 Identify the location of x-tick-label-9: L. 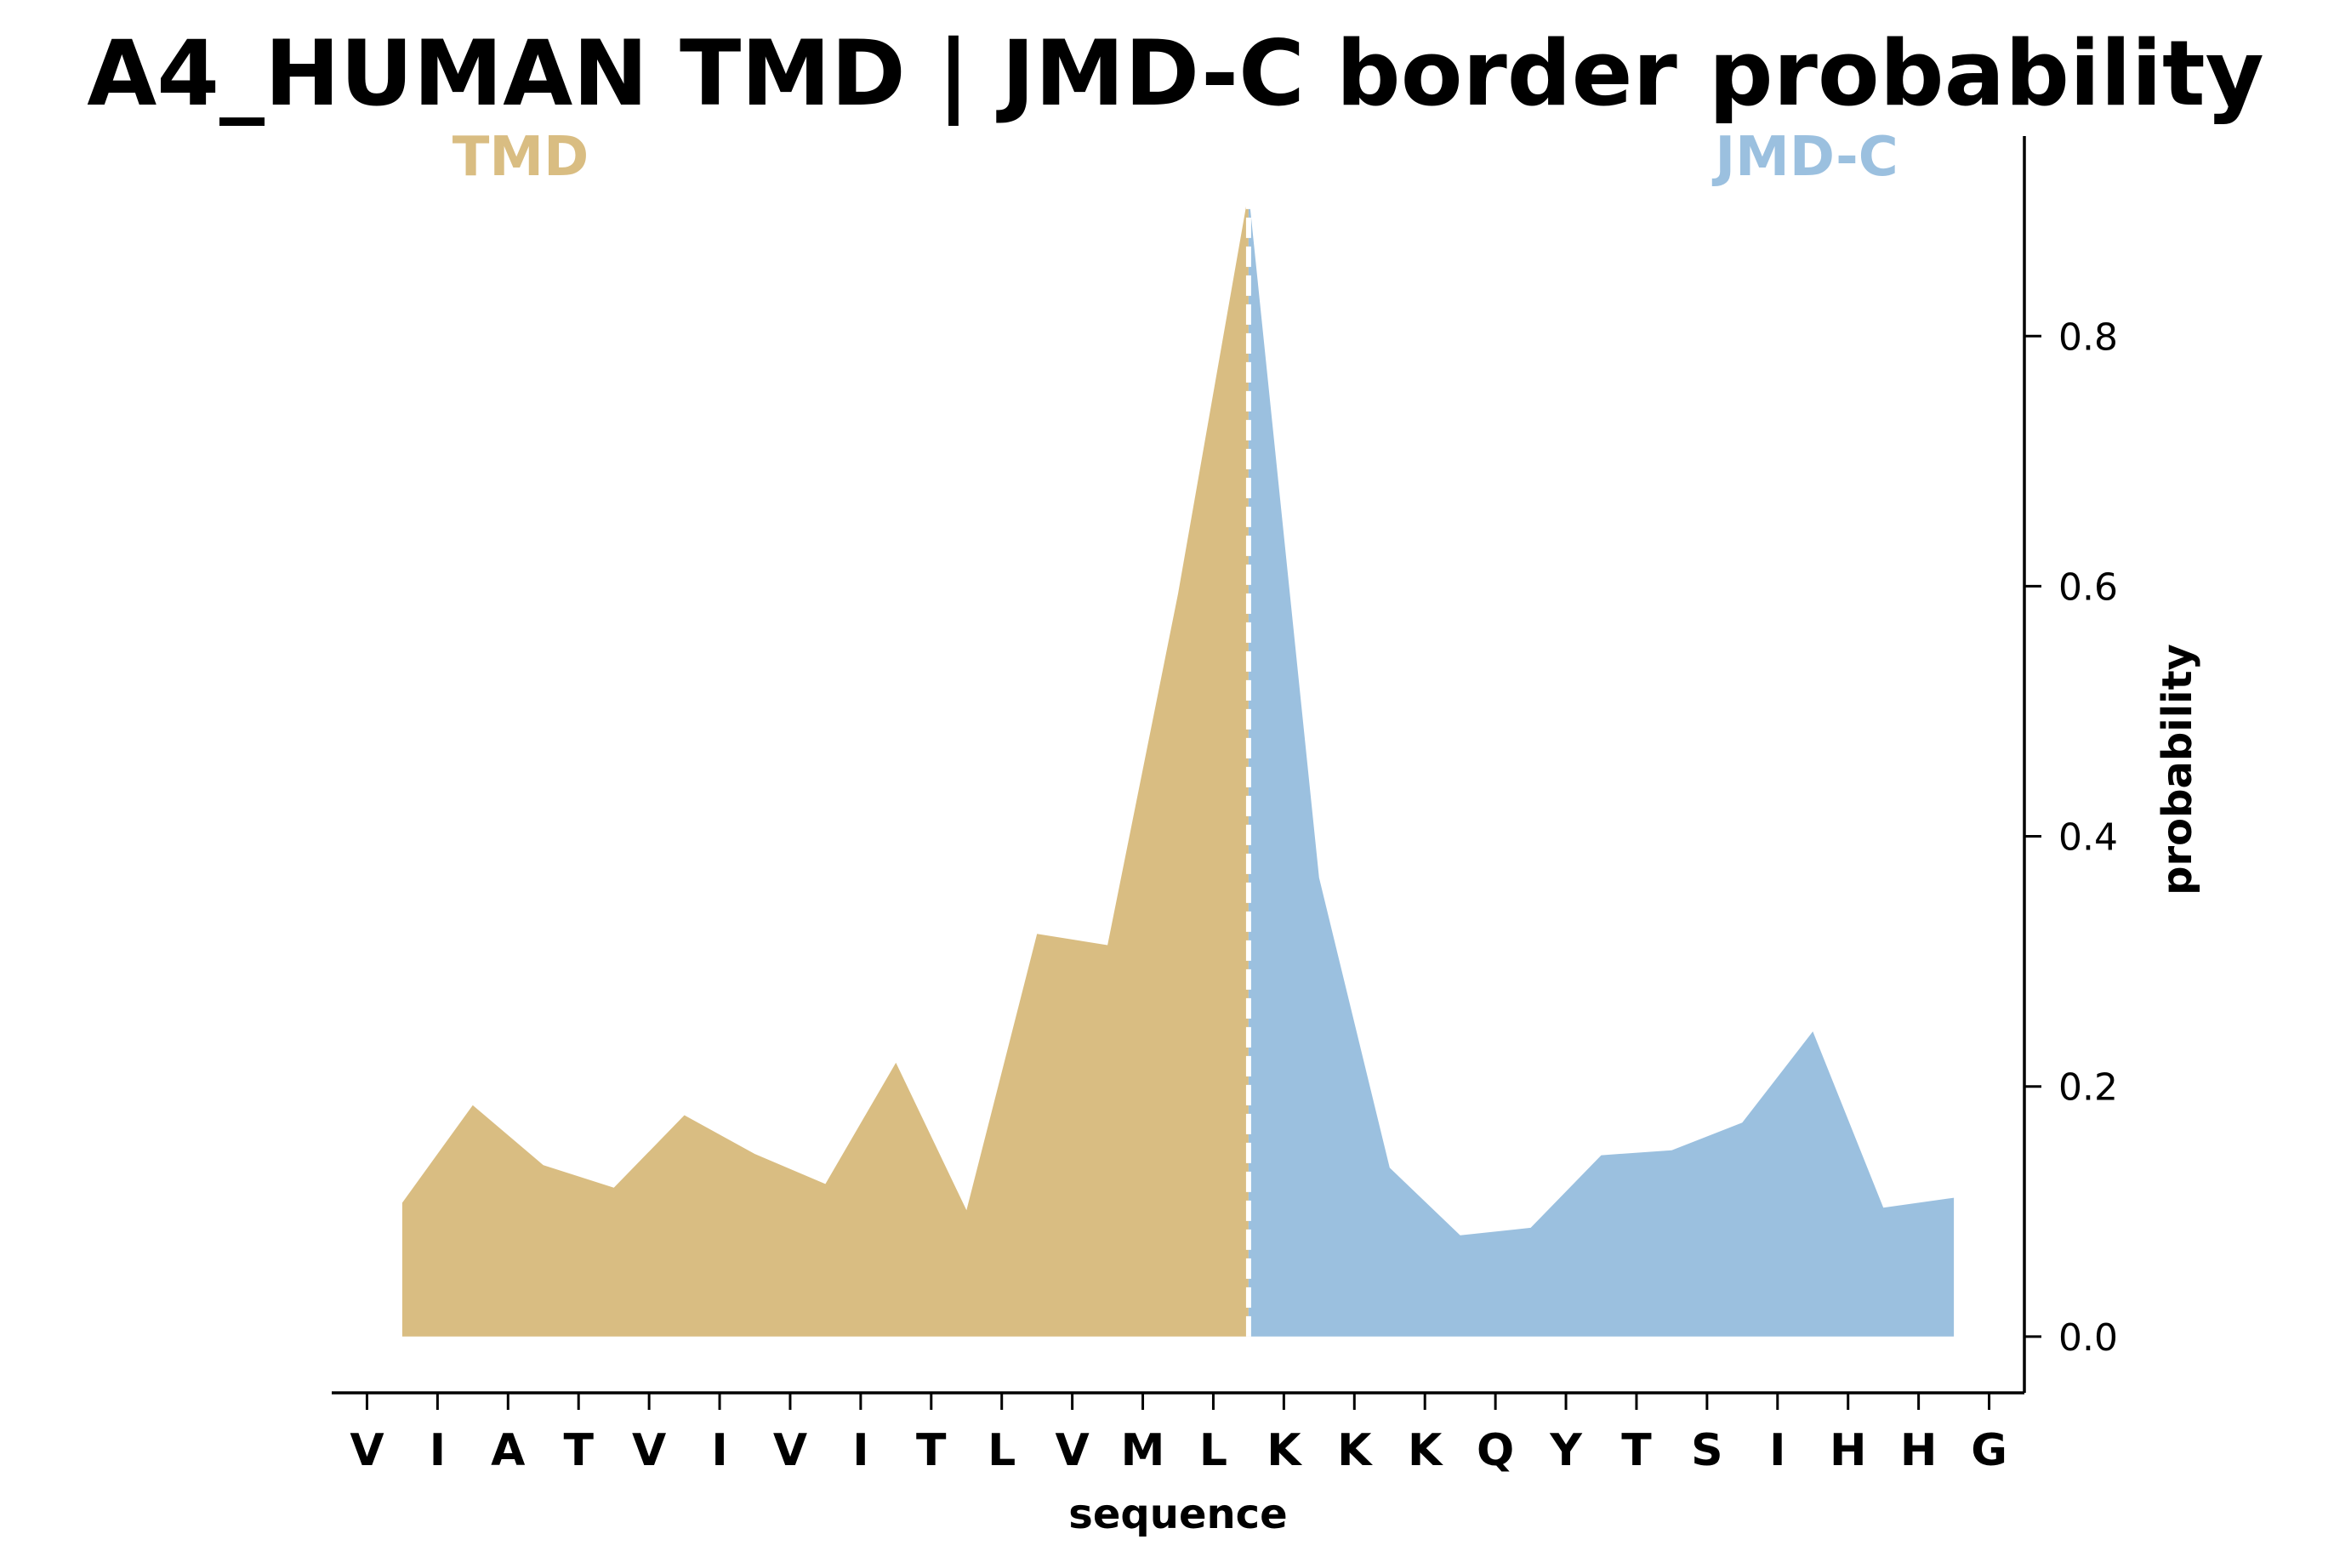
(1002, 1450).